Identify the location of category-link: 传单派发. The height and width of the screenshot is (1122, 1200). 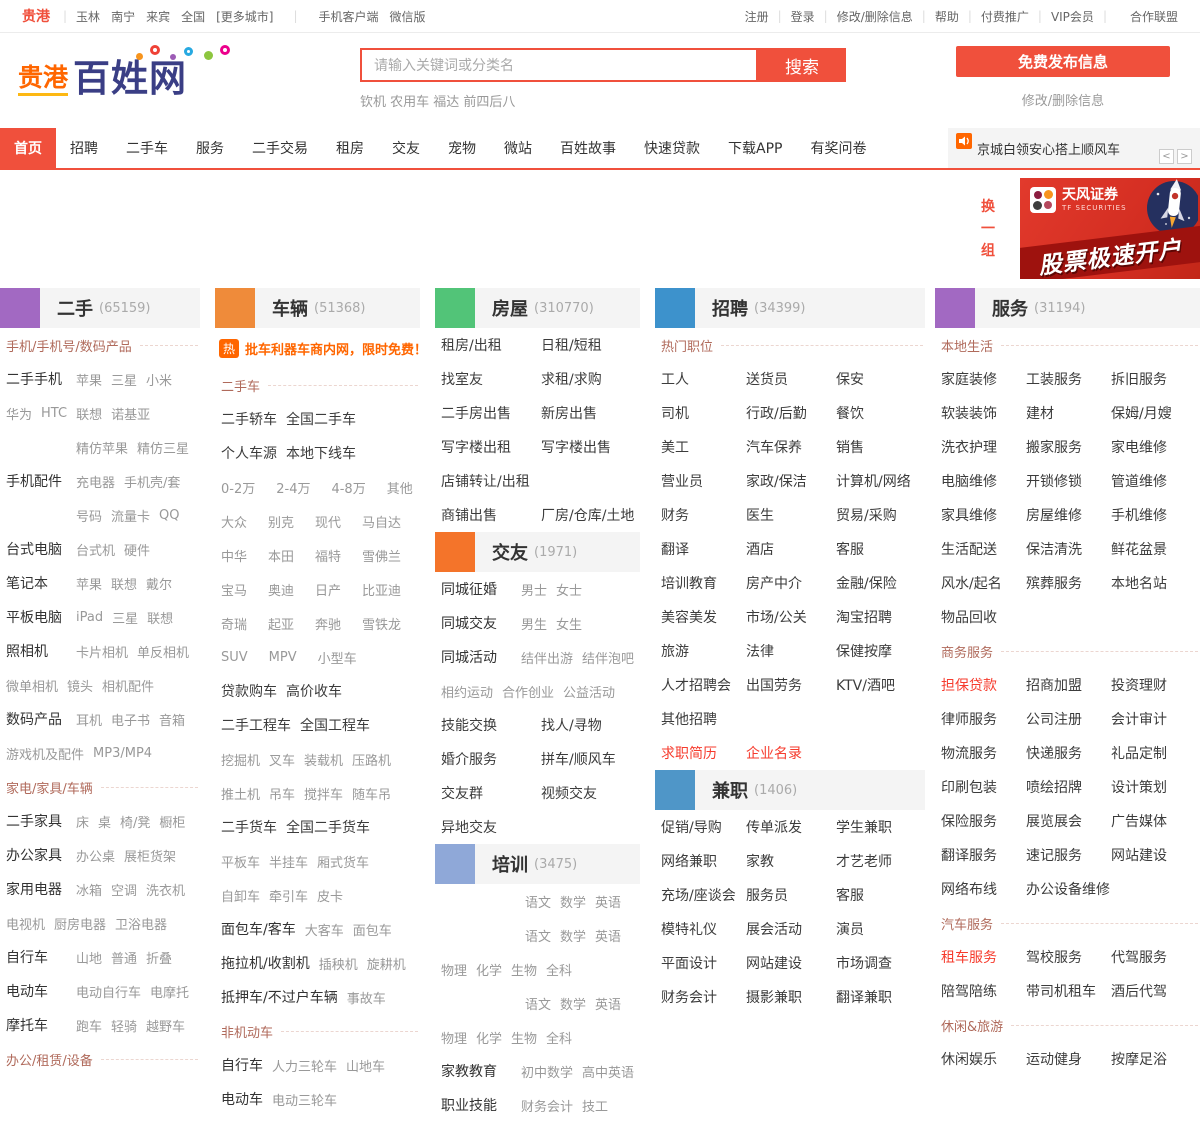
(774, 828).